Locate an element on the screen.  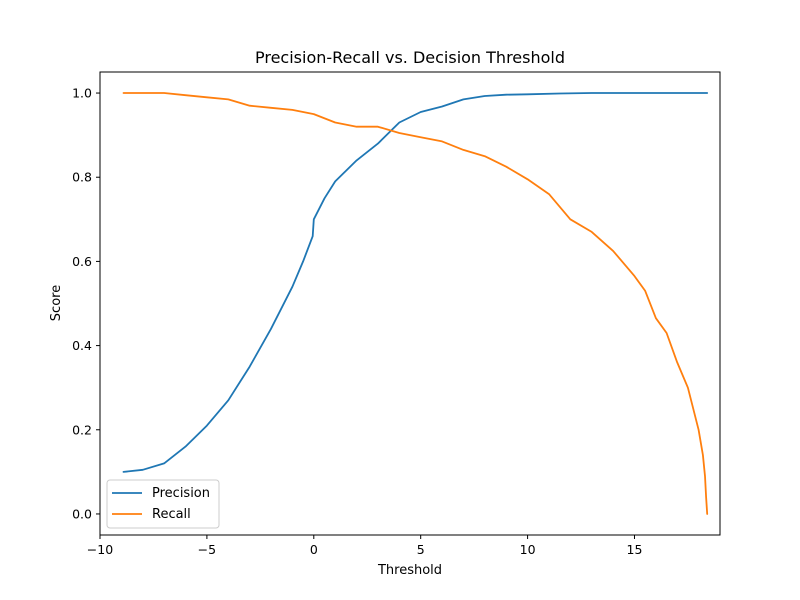
y-axis: 0.0 0.2 0.4 0.6 0.8 1.0 is located at coordinates (86, 303).